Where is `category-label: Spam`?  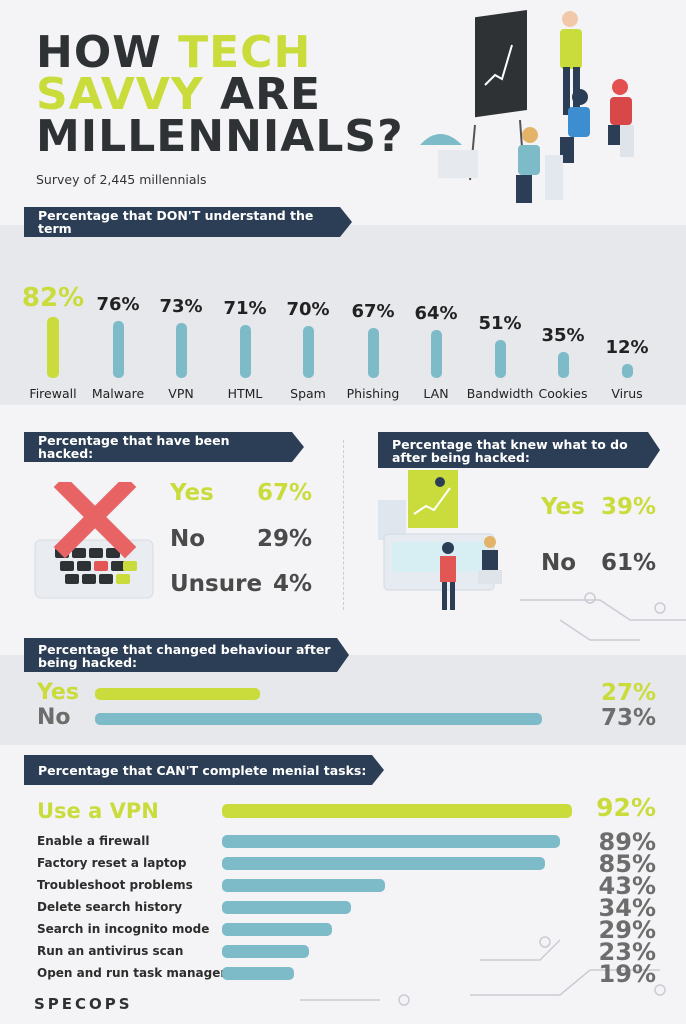 category-label: Spam is located at coordinates (308, 393).